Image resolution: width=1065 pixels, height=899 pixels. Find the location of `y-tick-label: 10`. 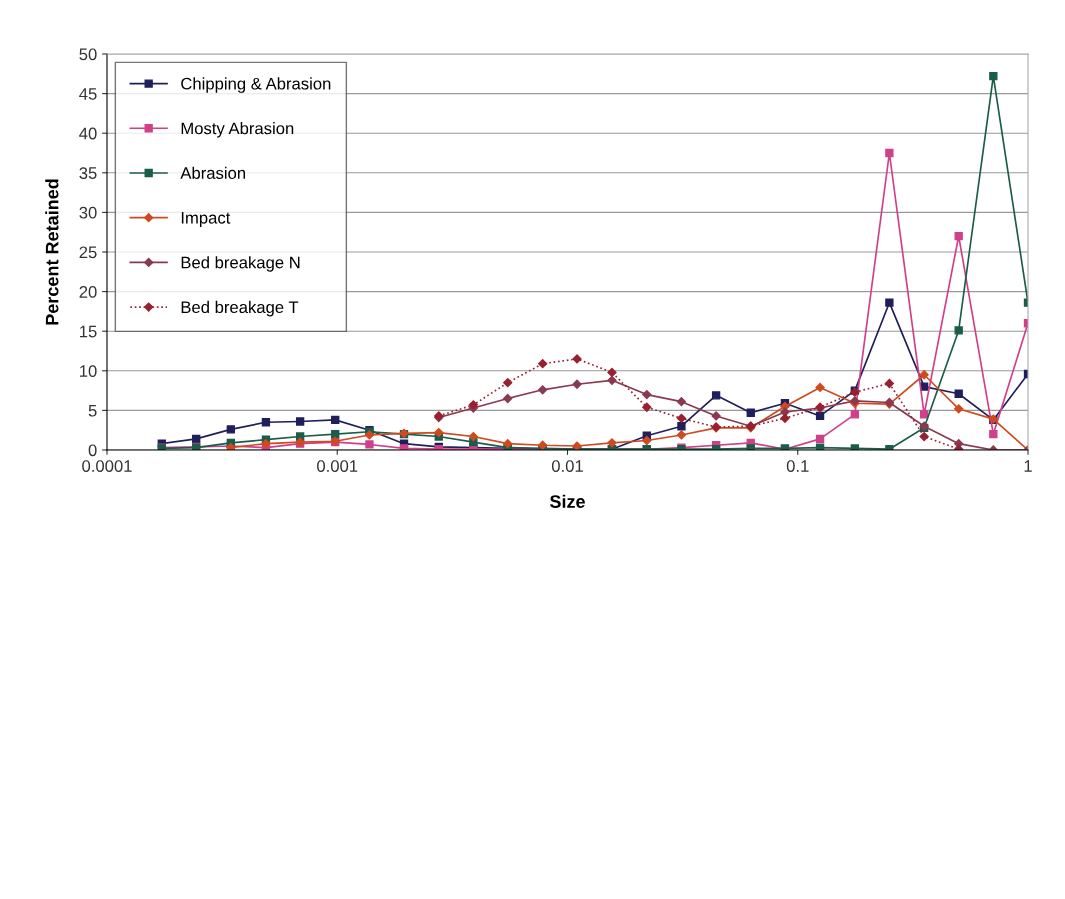

y-tick-label: 10 is located at coordinates (88, 371).